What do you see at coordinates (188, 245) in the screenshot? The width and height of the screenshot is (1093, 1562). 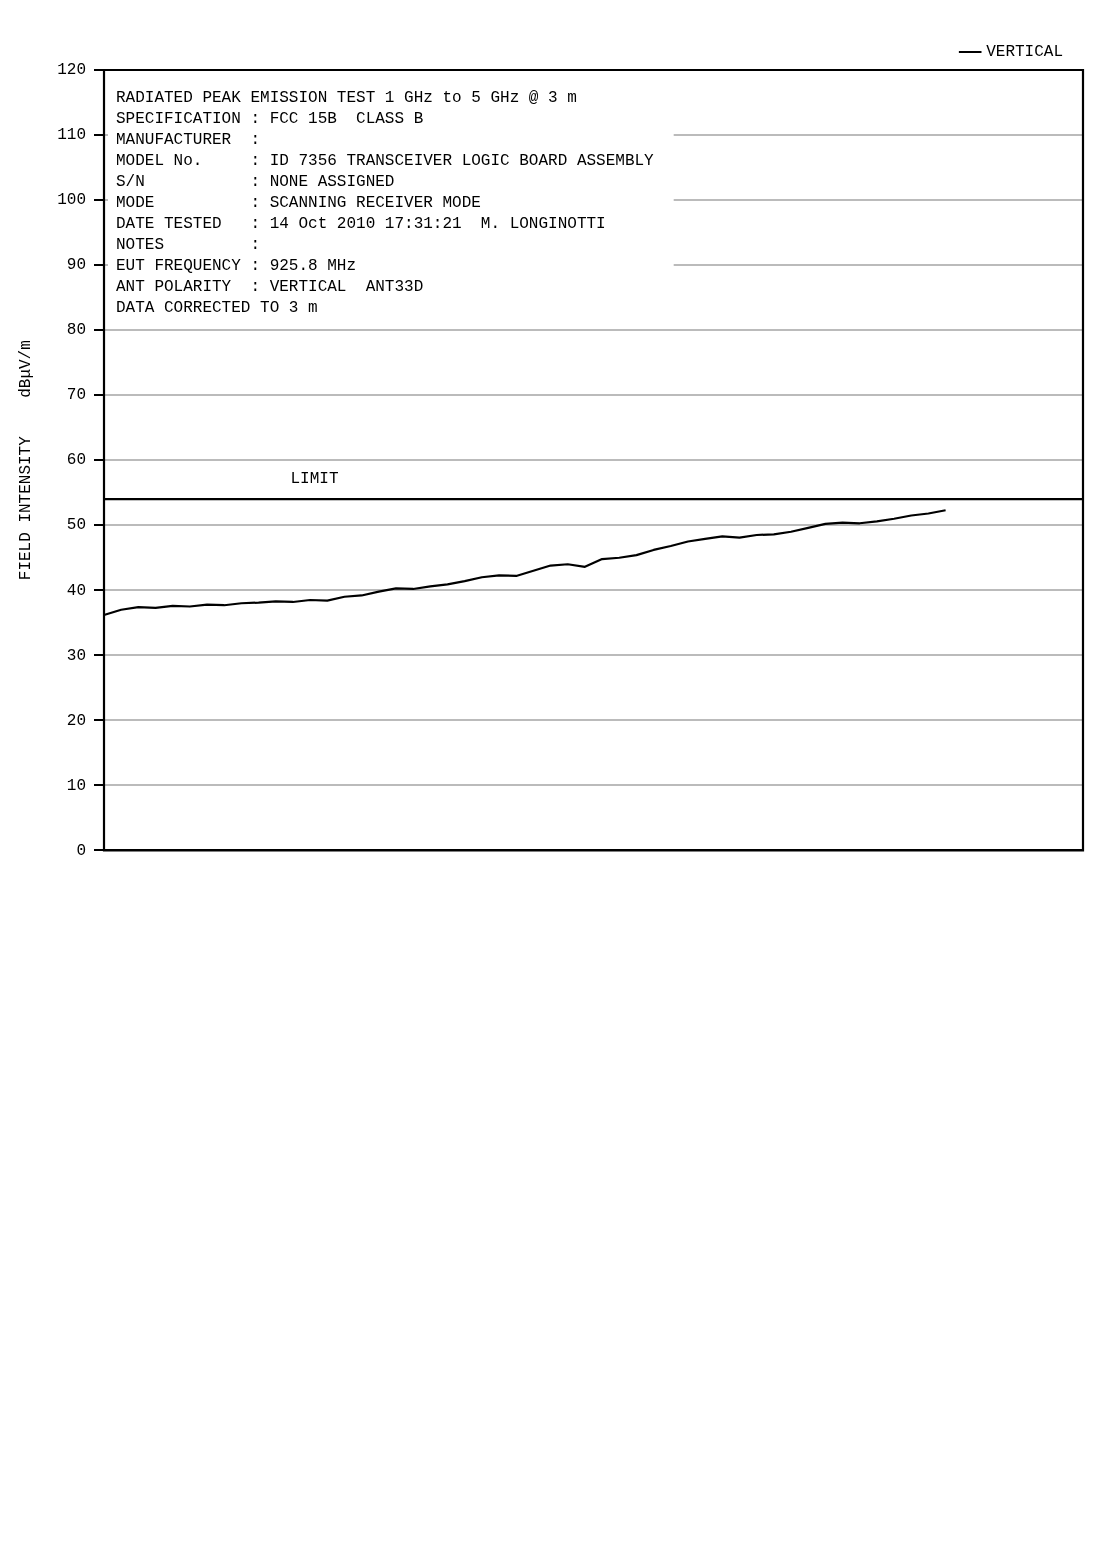 I see `annotation: NOTES :` at bounding box center [188, 245].